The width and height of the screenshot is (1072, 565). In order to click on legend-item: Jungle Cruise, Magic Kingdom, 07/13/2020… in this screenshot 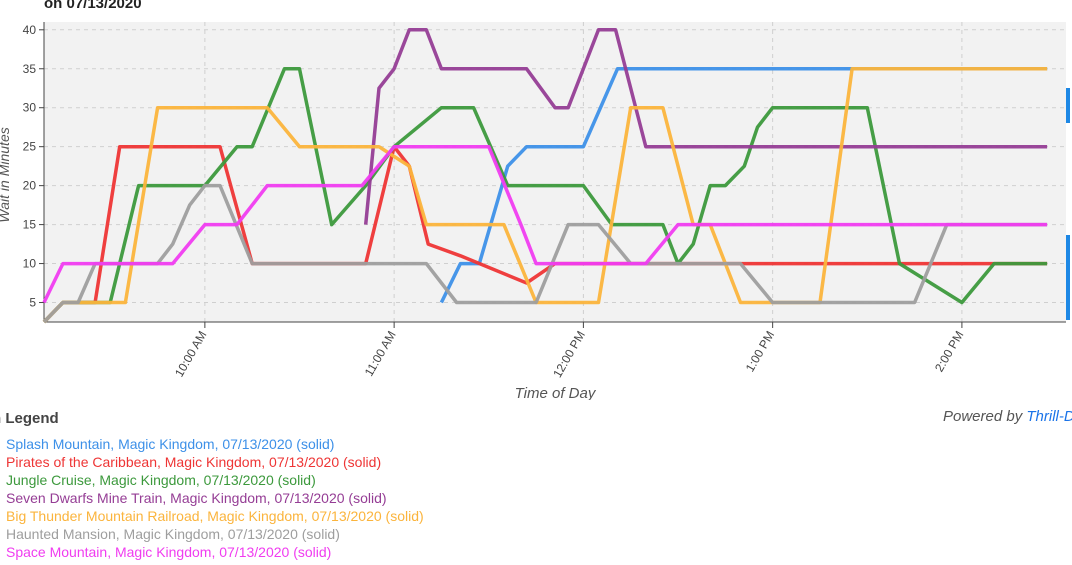, I will do `click(215, 480)`.